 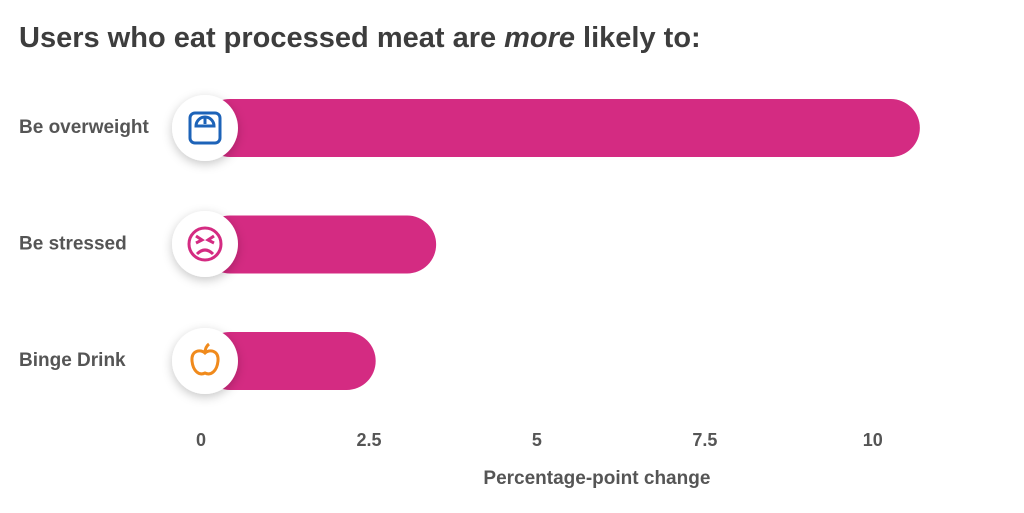 I want to click on category-label: Be stressed, so click(x=73, y=244).